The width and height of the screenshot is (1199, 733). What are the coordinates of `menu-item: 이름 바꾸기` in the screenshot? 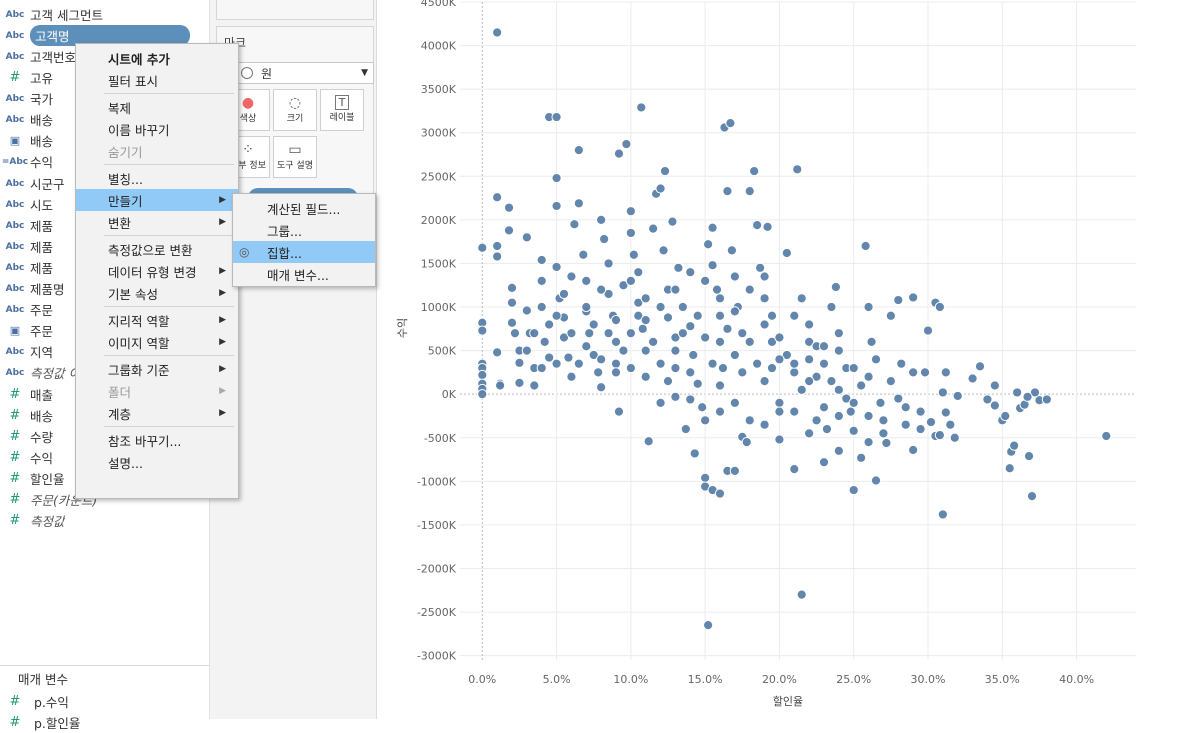 It's located at (157, 129).